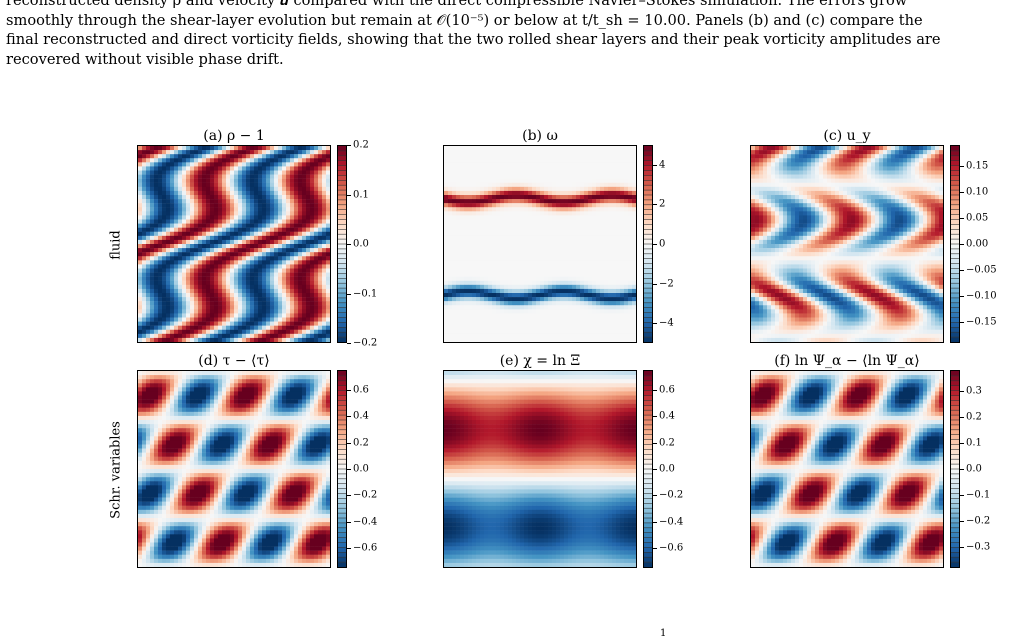  I want to click on colorbar-tick-label: 0, so click(662, 244).